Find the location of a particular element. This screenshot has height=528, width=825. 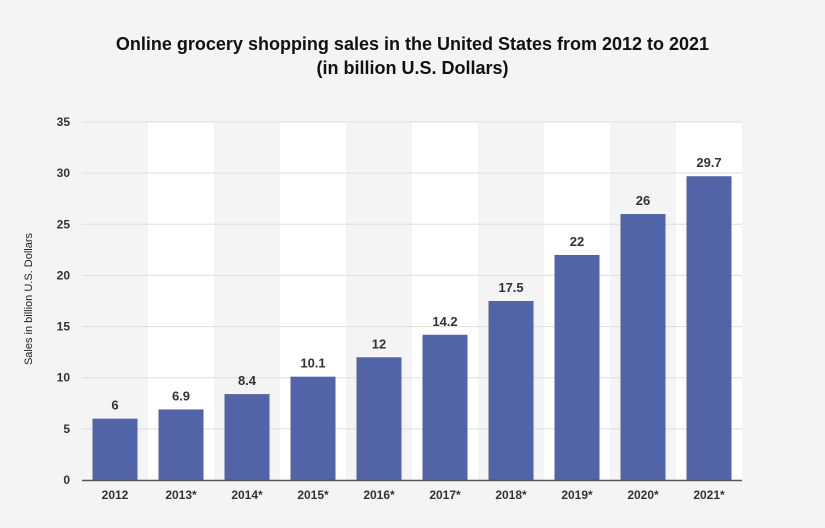

data-label-2: 8.4 is located at coordinates (247, 380).